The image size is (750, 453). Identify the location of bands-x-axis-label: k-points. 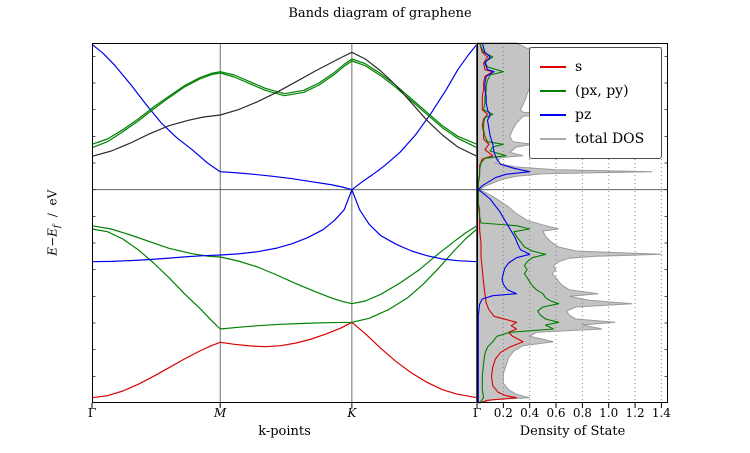
(284, 431).